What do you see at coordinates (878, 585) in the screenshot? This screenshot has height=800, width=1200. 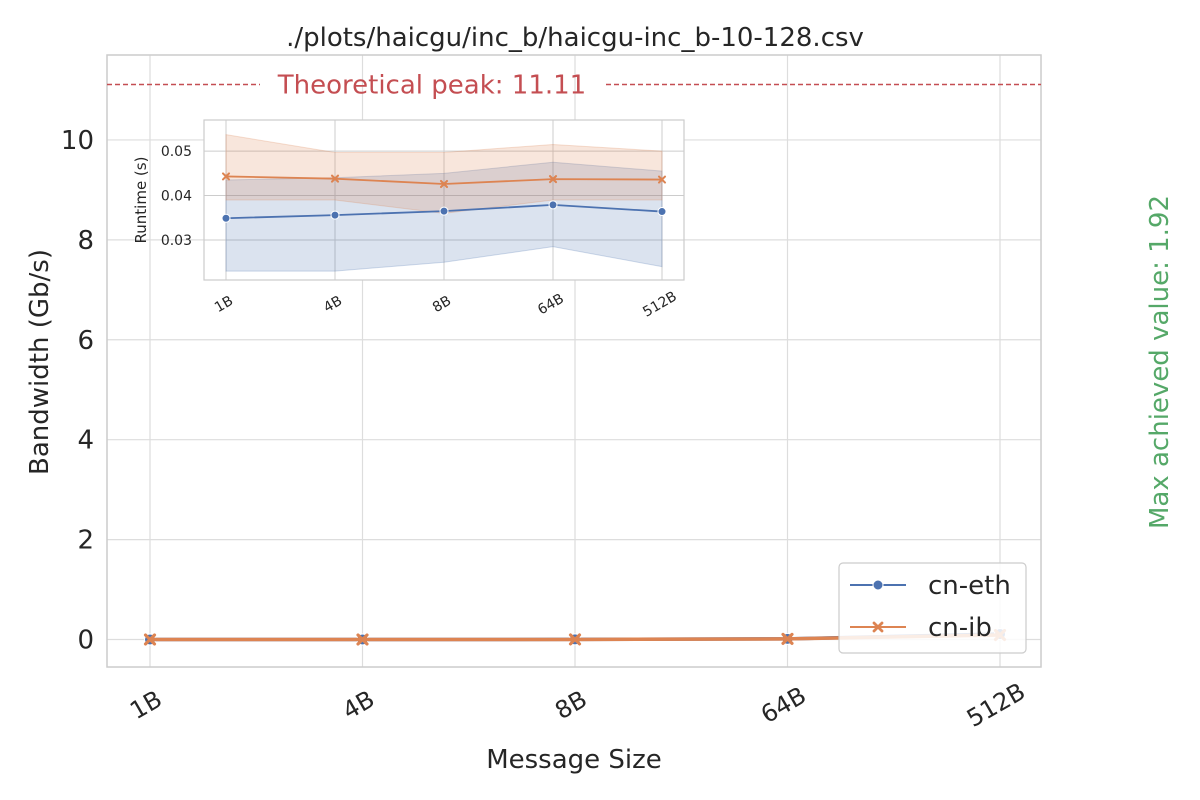 I see `legend-marker-cn-eth` at bounding box center [878, 585].